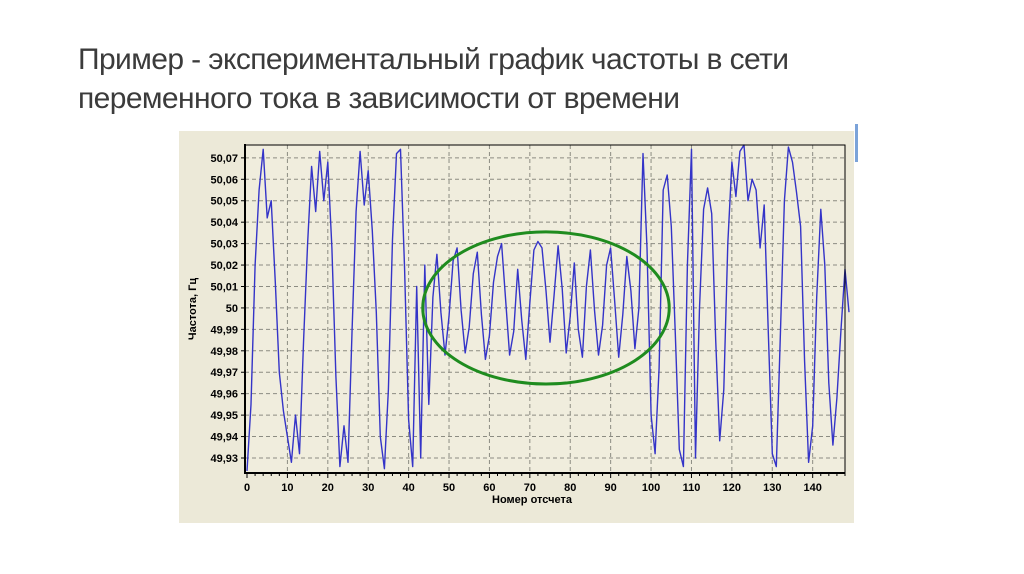  Describe the element at coordinates (224, 245) in the screenshot. I see `y-tick-label: 50,03` at that location.